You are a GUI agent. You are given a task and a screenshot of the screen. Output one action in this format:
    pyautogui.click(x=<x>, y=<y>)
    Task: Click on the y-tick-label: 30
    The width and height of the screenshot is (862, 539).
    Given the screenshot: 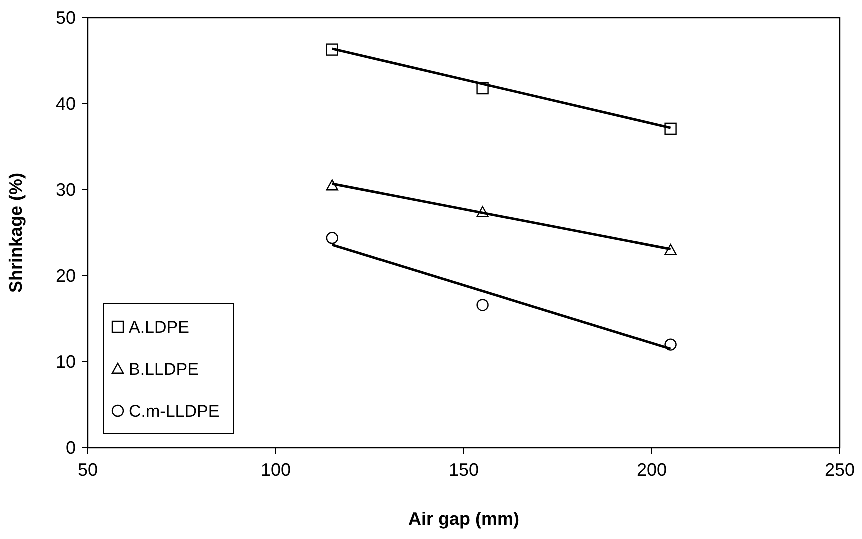 What is the action you would take?
    pyautogui.click(x=66, y=190)
    